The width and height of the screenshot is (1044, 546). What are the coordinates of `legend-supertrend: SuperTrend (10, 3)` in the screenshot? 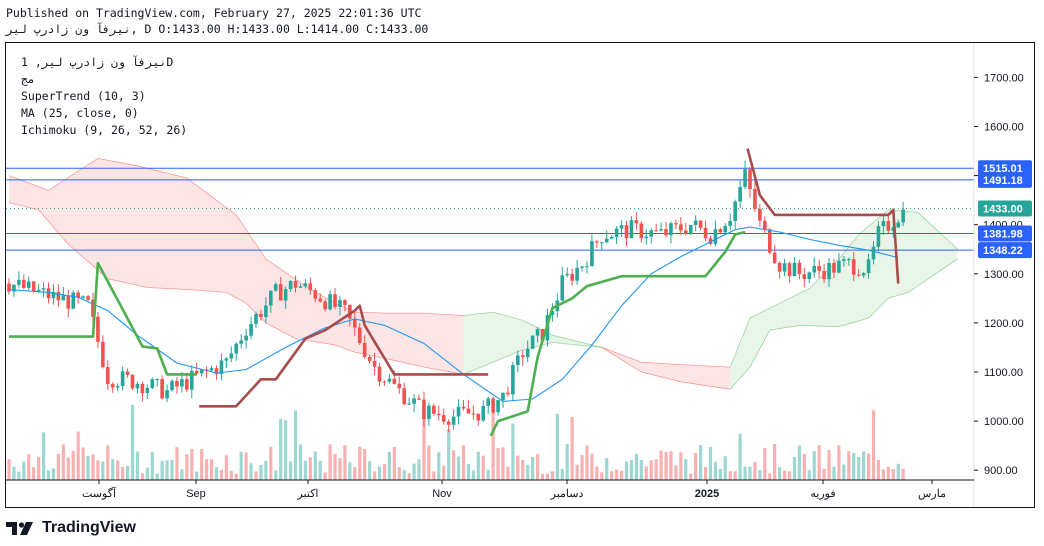 It's located at (83, 96).